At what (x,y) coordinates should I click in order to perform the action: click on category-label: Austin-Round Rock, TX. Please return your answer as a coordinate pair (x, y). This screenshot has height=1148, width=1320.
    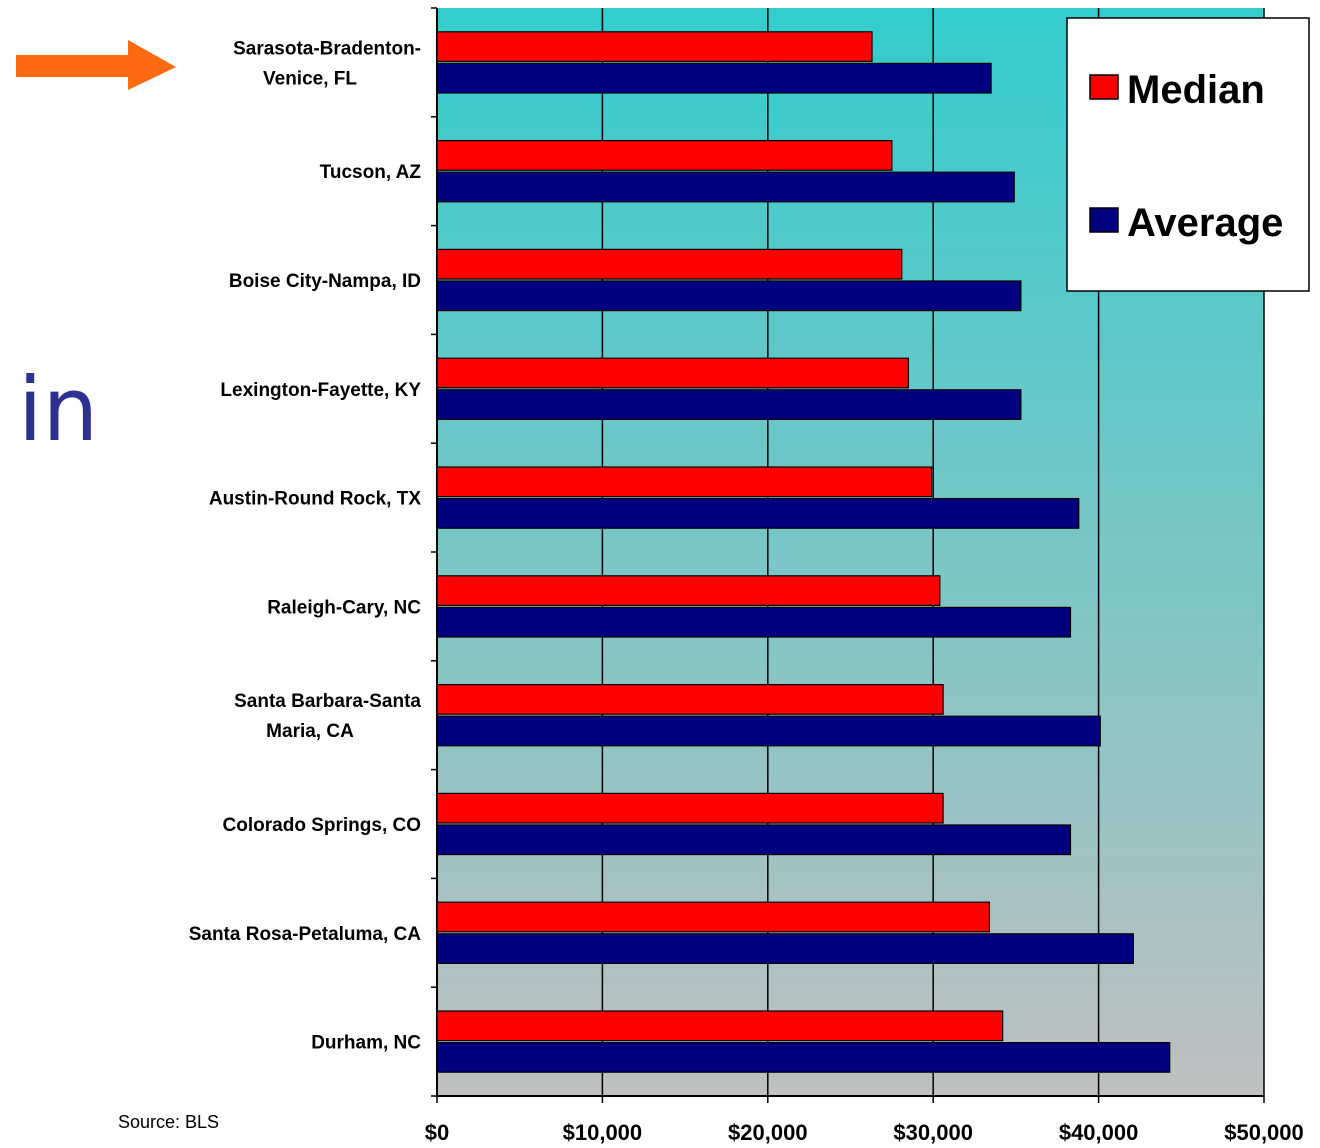
    Looking at the image, I should click on (315, 499).